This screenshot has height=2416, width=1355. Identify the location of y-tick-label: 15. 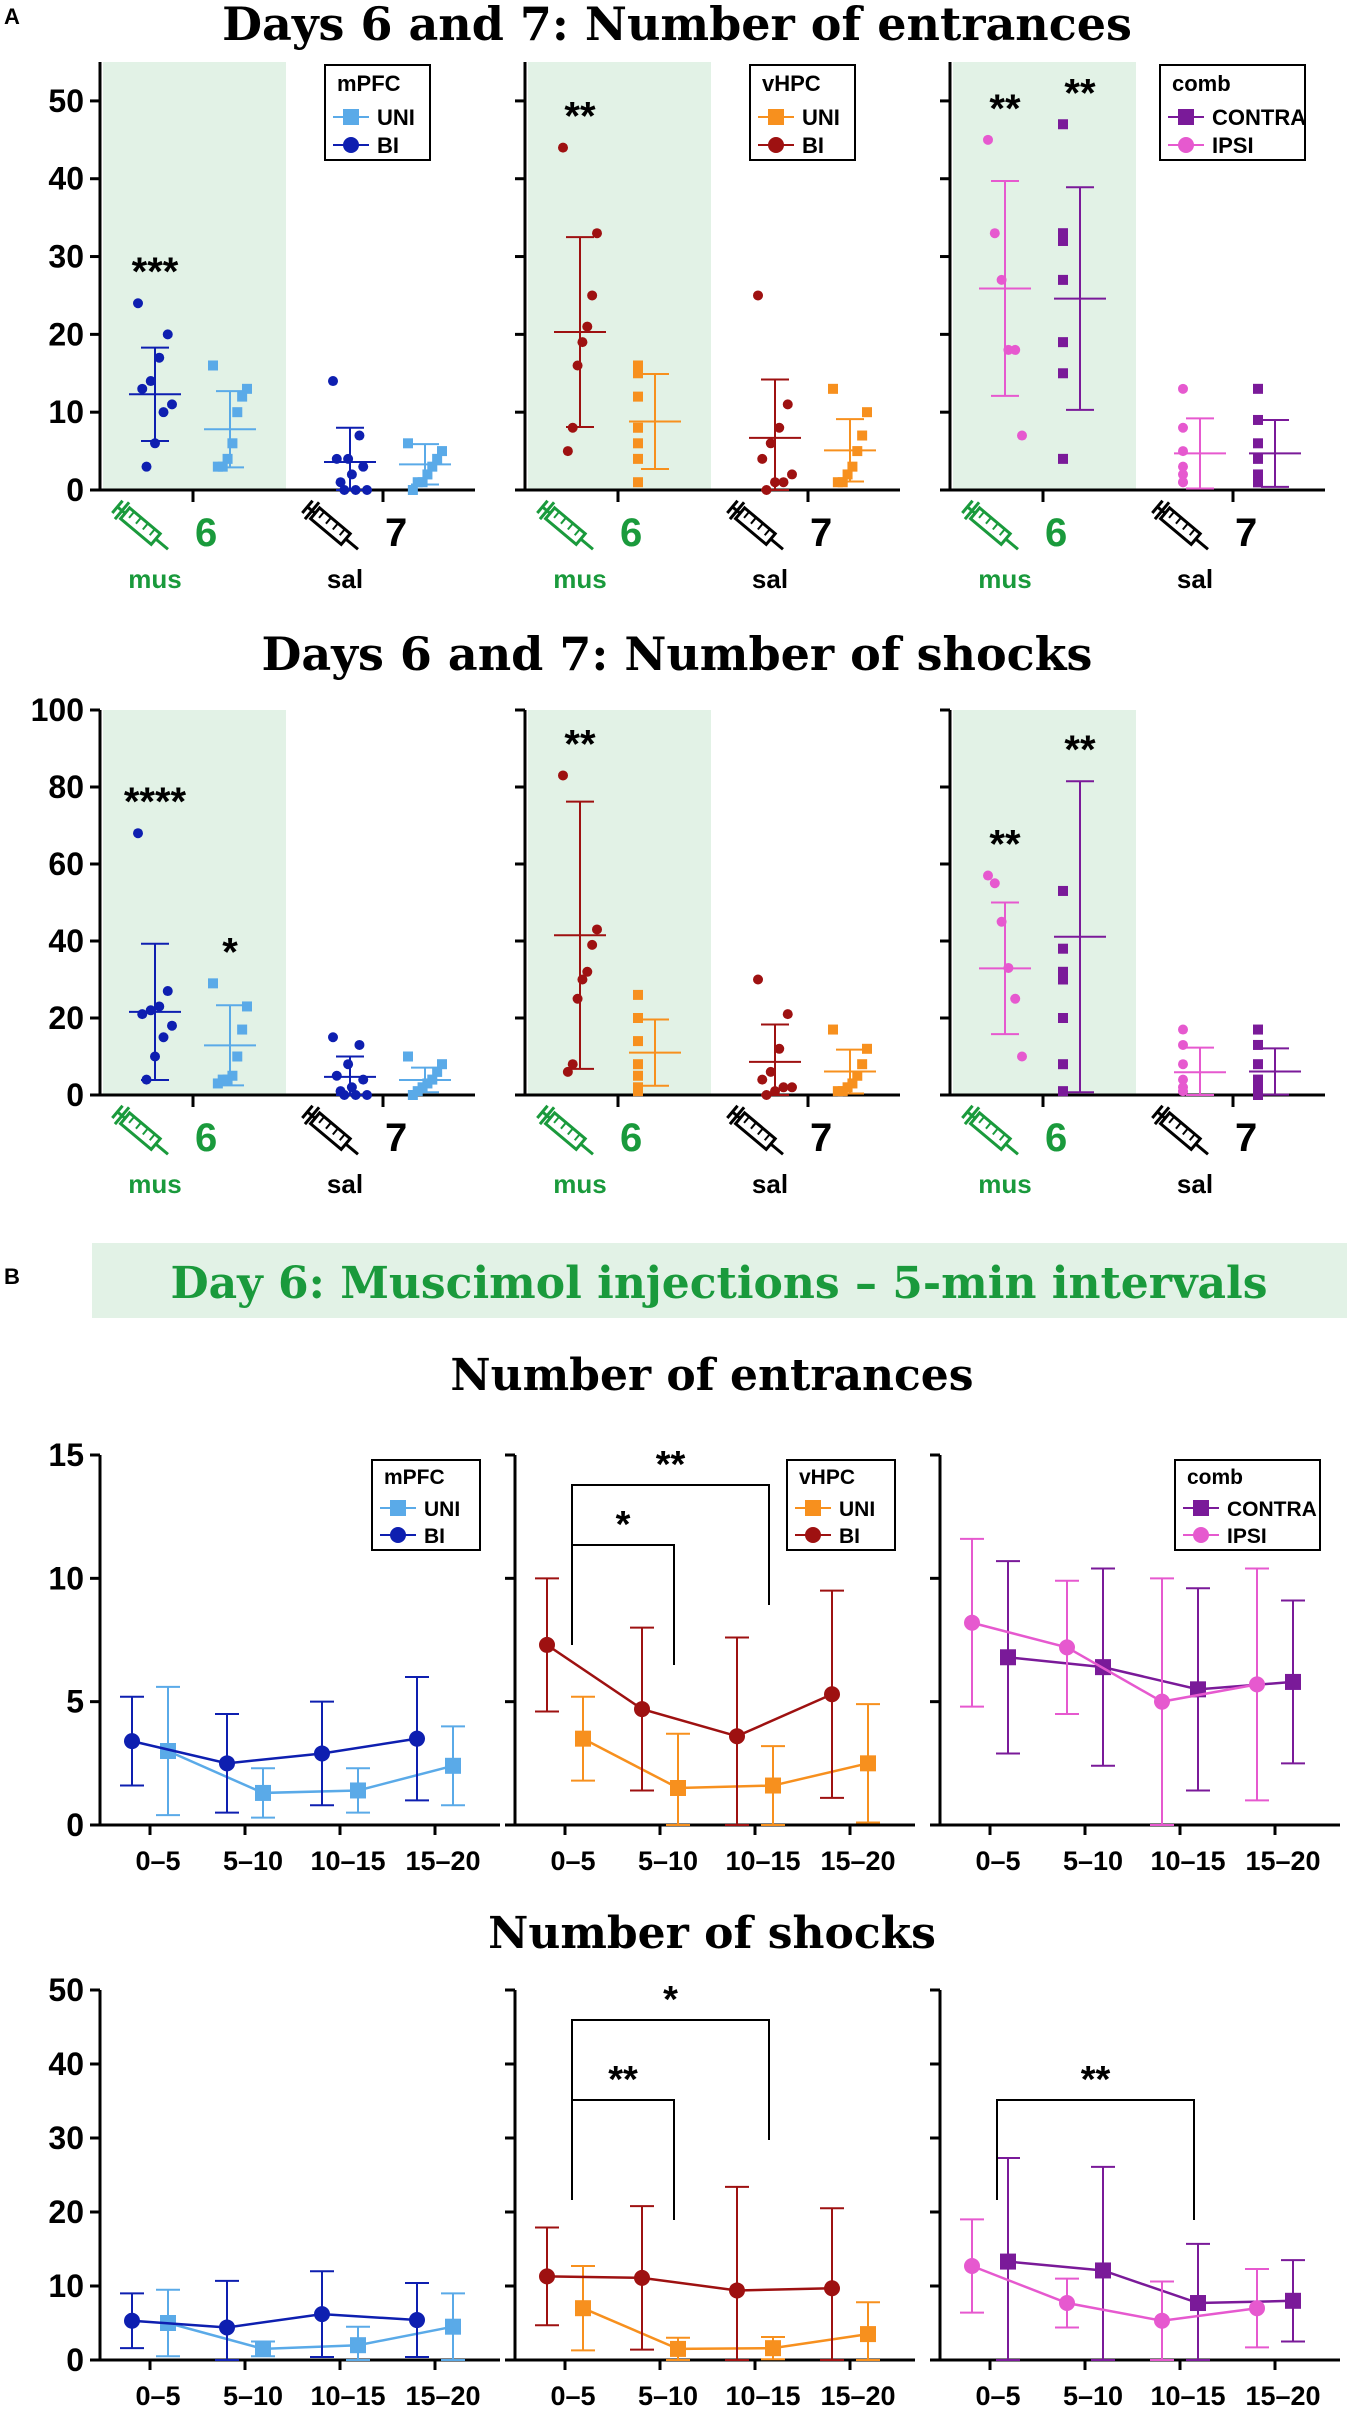
(66, 1455).